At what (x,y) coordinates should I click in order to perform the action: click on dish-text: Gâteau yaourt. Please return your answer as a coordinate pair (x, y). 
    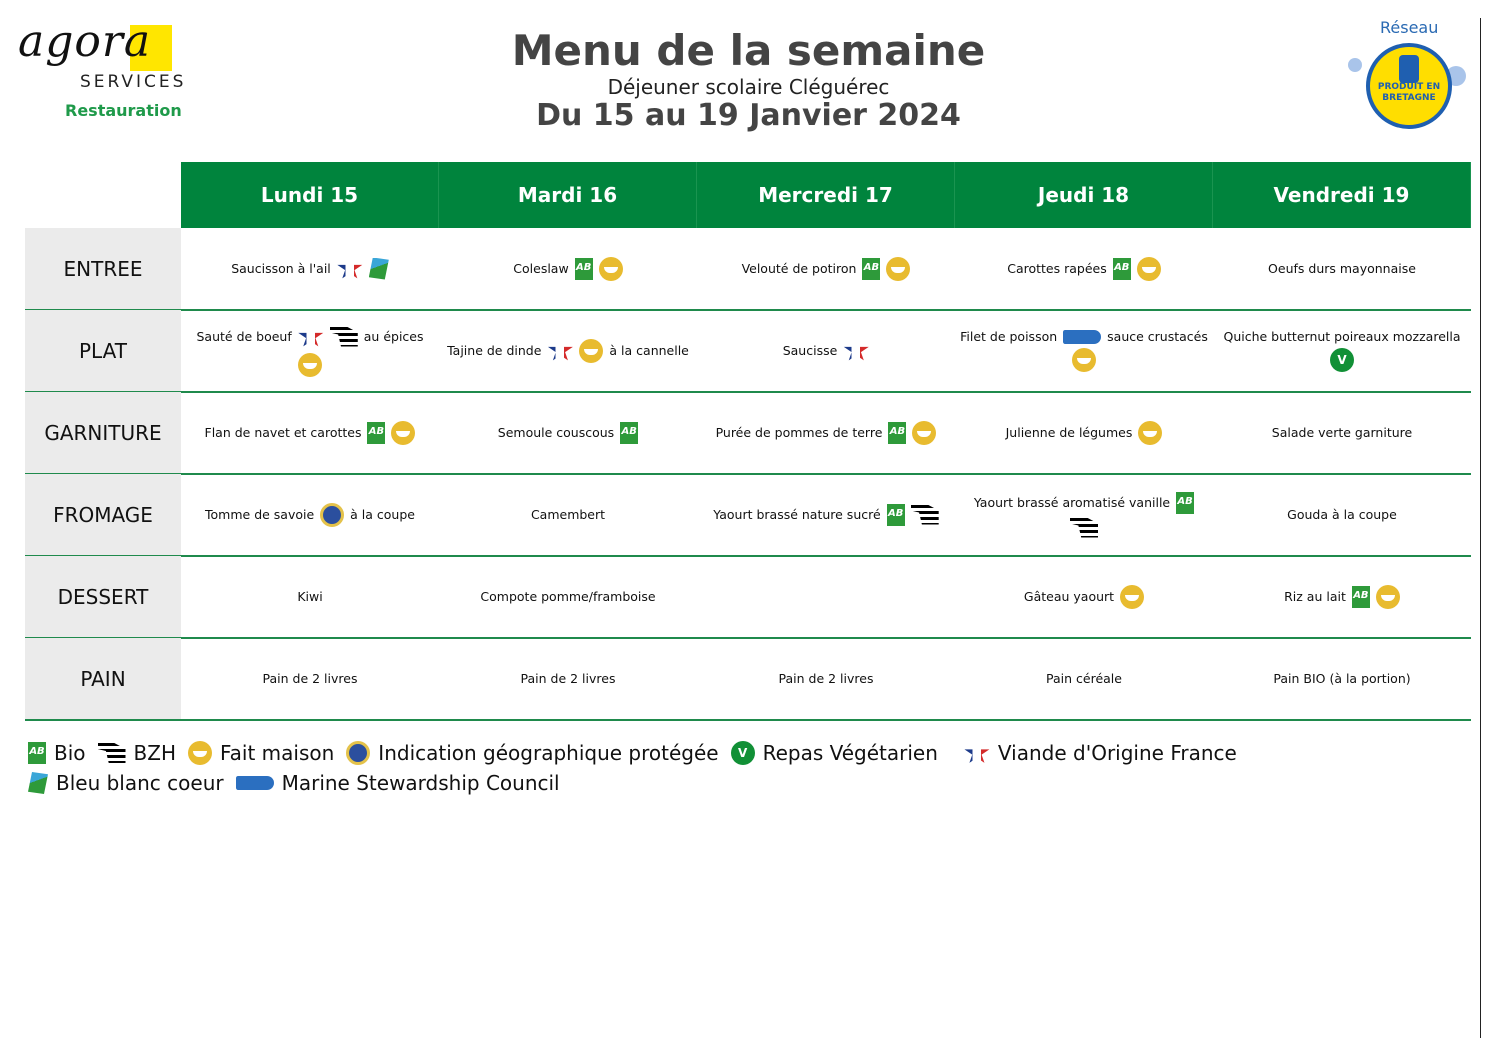
    Looking at the image, I should click on (1069, 596).